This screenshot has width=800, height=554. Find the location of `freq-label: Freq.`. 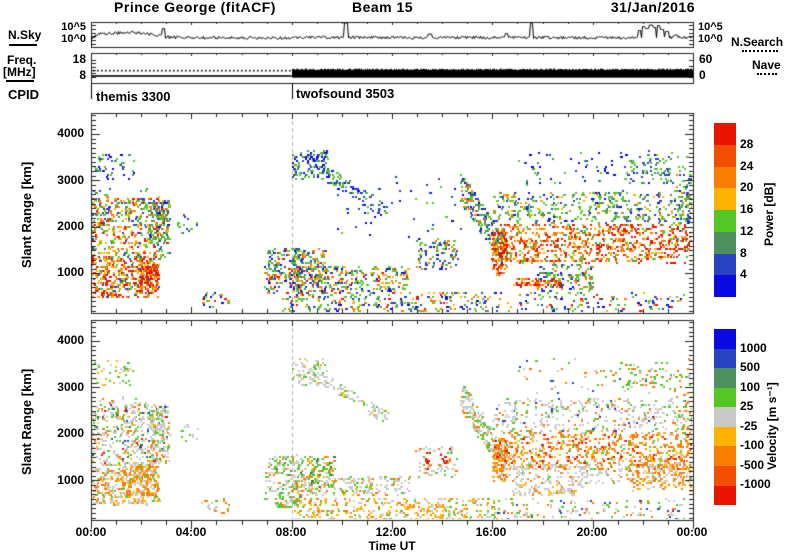

freq-label: Freq. is located at coordinates (22, 60).